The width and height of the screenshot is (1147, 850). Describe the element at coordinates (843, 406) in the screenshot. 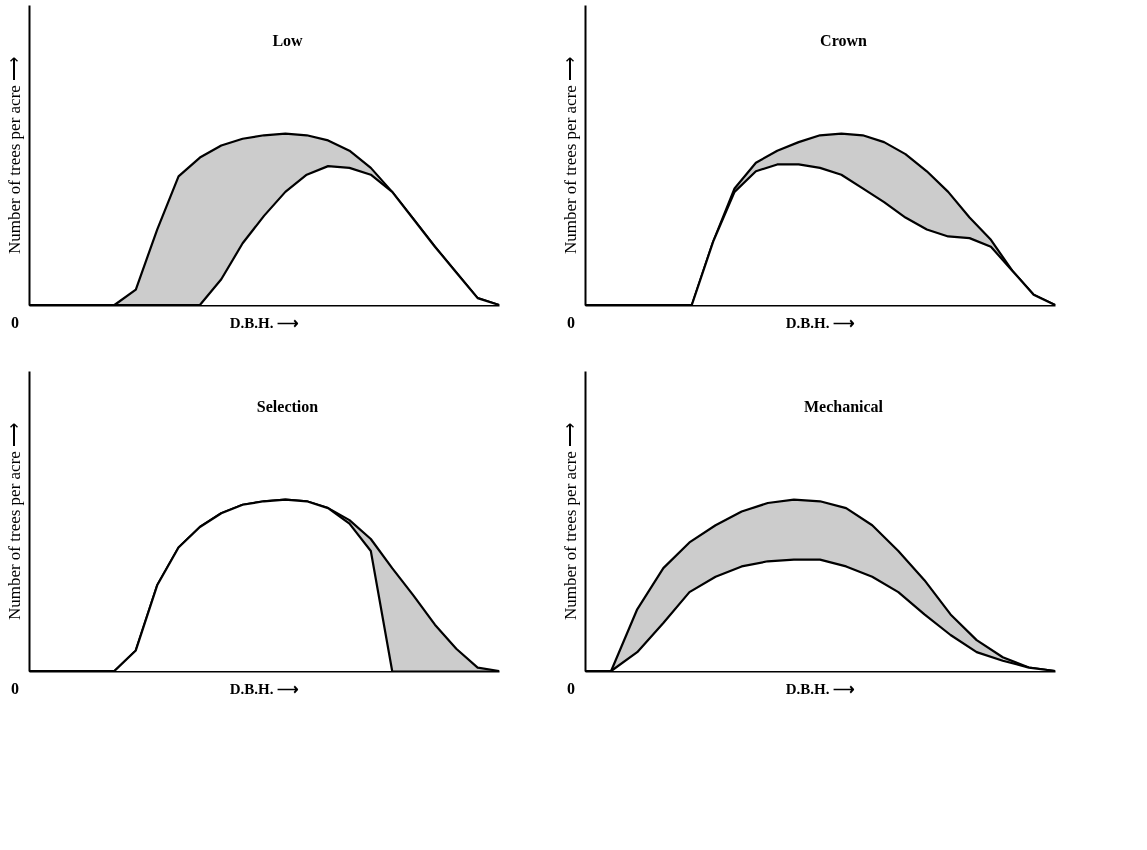

I see `chart-title: Mechanical` at that location.